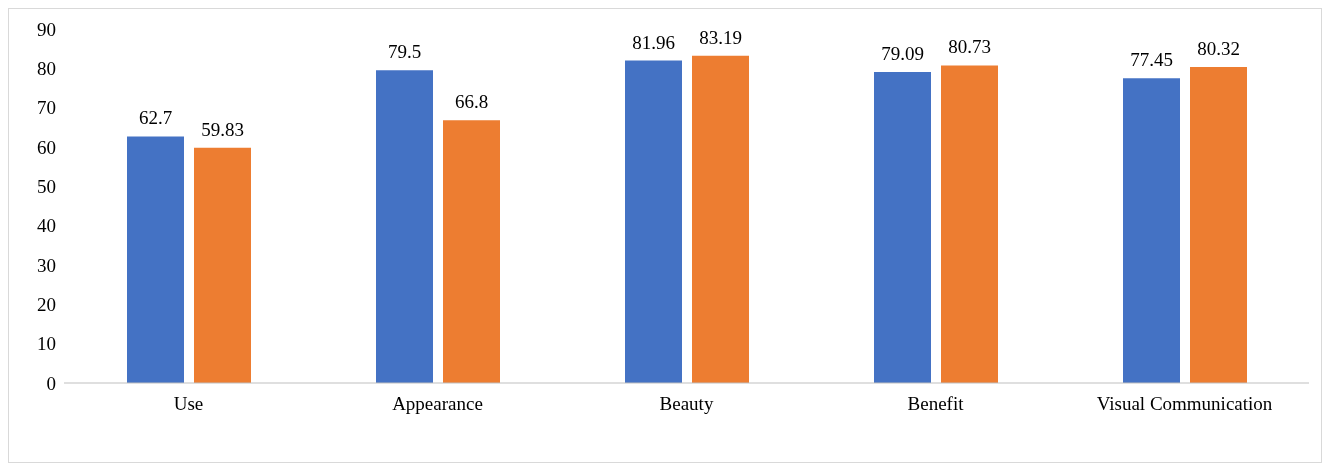  I want to click on y-tick-label: 40, so click(46, 226).